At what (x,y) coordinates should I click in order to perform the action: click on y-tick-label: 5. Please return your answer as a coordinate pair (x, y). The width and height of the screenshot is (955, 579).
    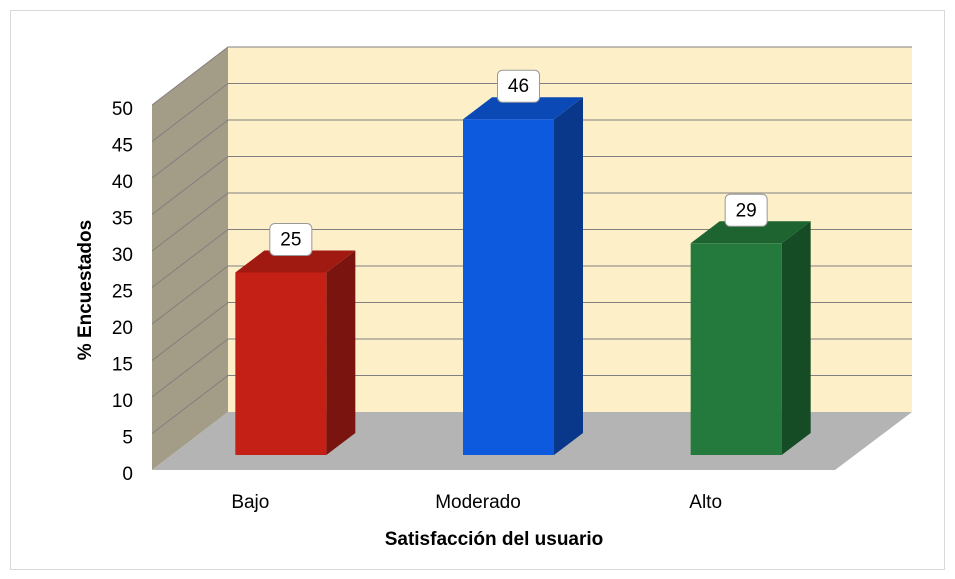
    Looking at the image, I should click on (127, 438).